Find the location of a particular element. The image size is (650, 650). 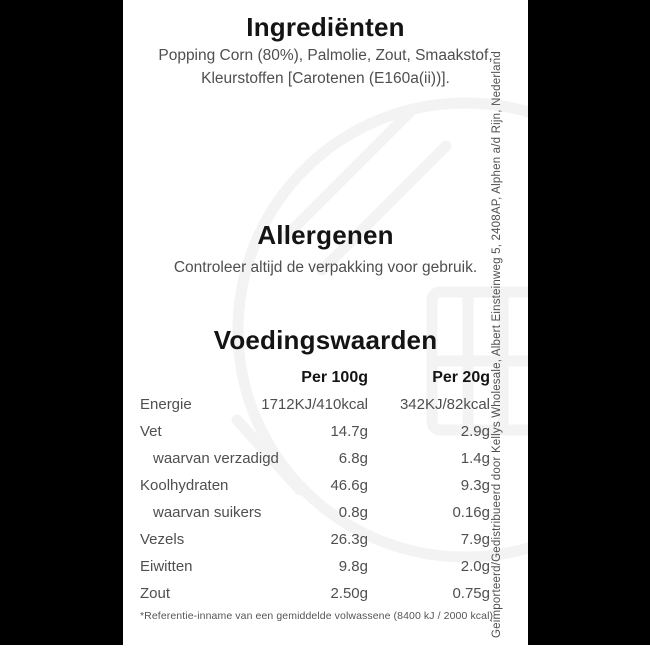

nutrition-row-per20: 2.9g is located at coordinates (475, 431).